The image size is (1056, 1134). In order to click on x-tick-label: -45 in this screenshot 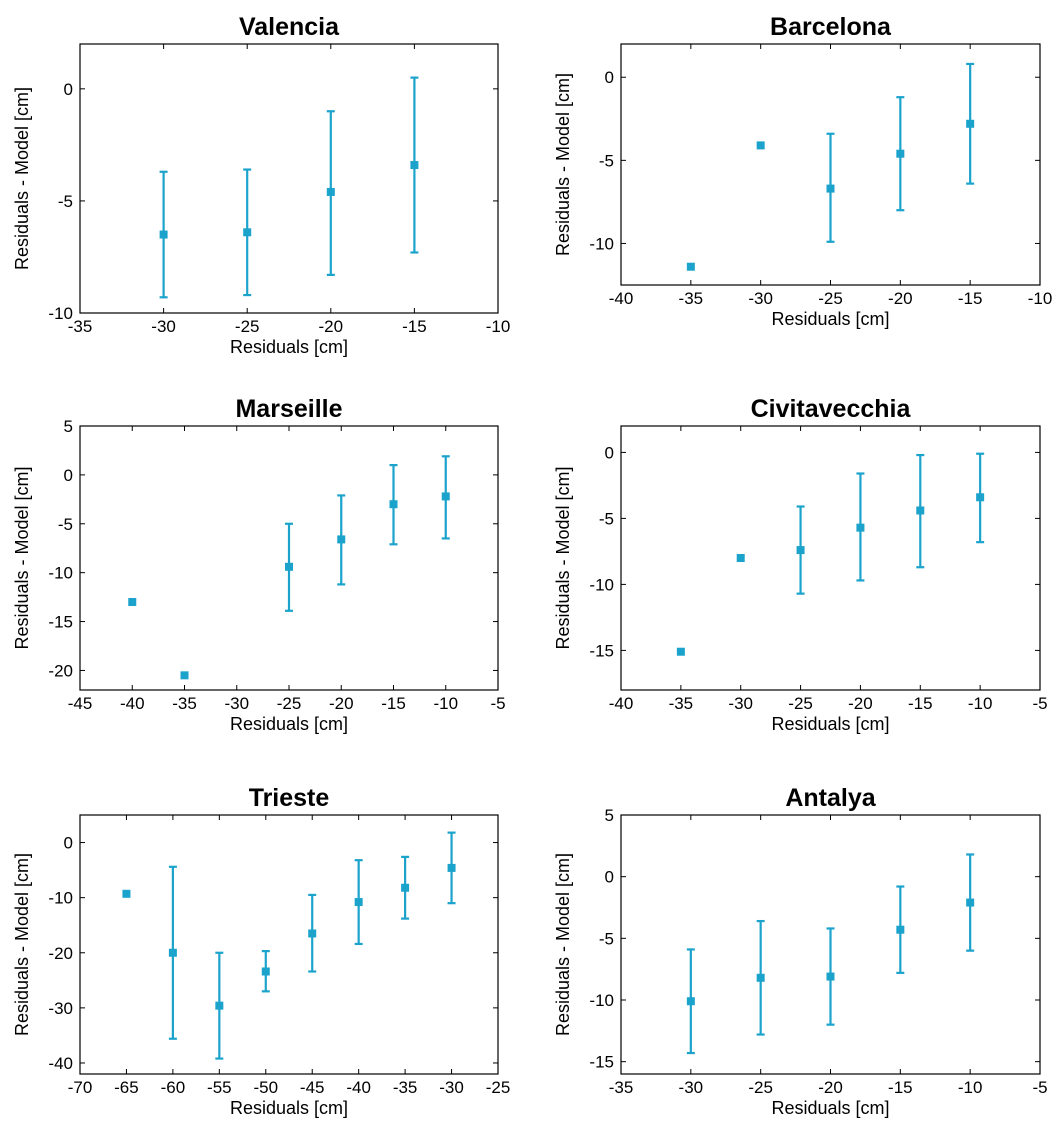, I will do `click(312, 1087)`.